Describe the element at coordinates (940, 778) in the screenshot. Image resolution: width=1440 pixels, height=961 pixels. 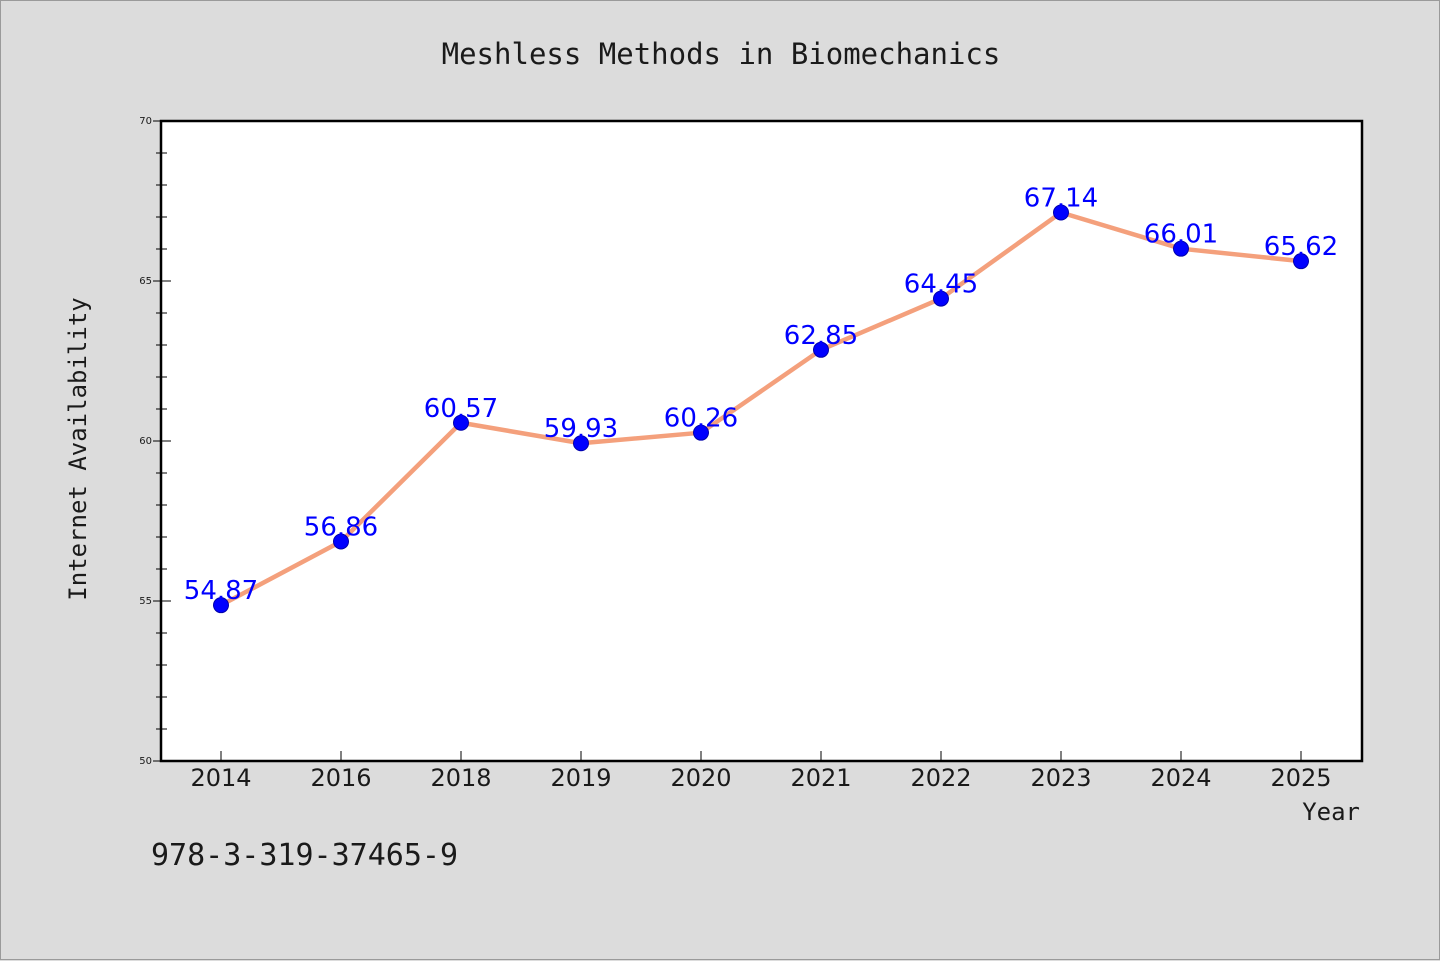
I see `x-tick-label: 2022` at that location.